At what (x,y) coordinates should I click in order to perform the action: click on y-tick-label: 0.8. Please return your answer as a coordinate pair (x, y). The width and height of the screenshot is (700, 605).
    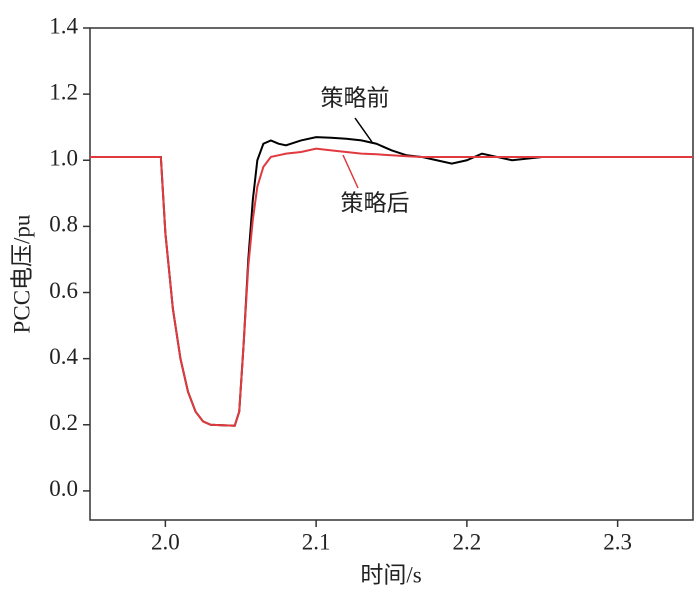
    Looking at the image, I should click on (63, 224).